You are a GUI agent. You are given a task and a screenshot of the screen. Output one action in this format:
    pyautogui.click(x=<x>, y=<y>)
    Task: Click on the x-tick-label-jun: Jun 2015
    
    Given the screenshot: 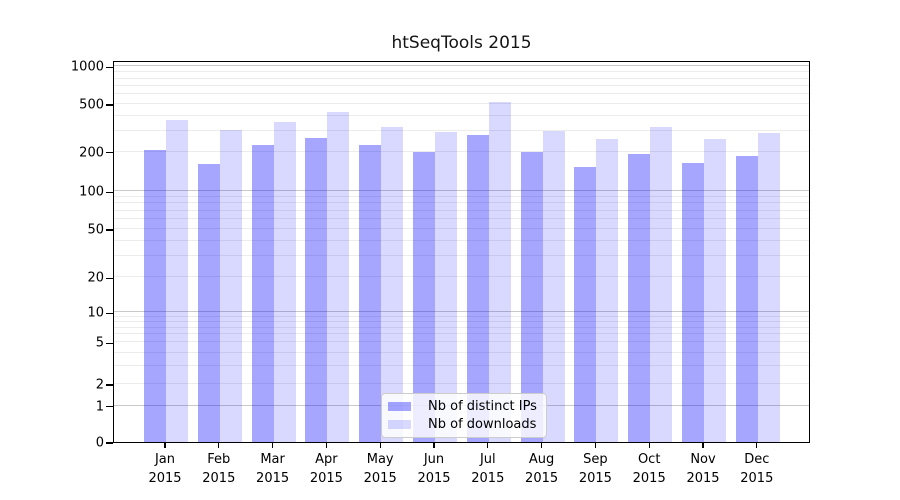 What is the action you would take?
    pyautogui.click(x=434, y=469)
    